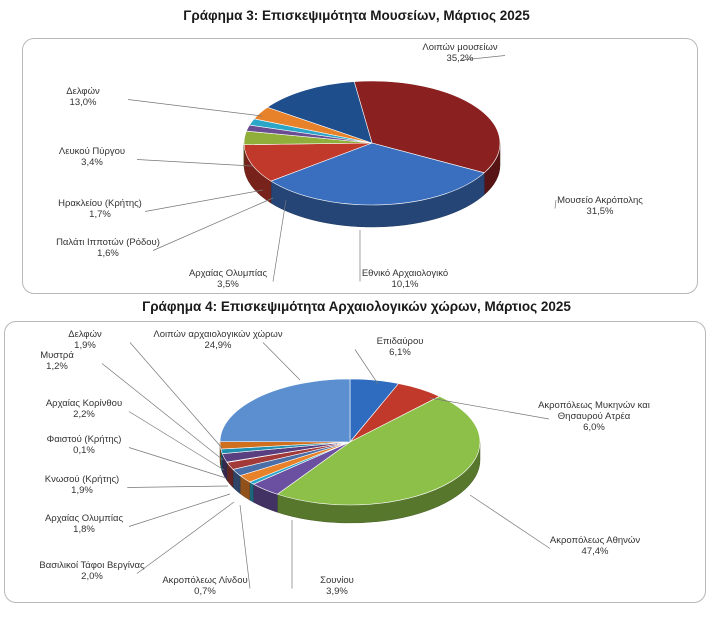 Image resolution: width=713 pixels, height=629 pixels. What do you see at coordinates (108, 253) in the screenshot?
I see `c3-value-4: 1,6%` at bounding box center [108, 253].